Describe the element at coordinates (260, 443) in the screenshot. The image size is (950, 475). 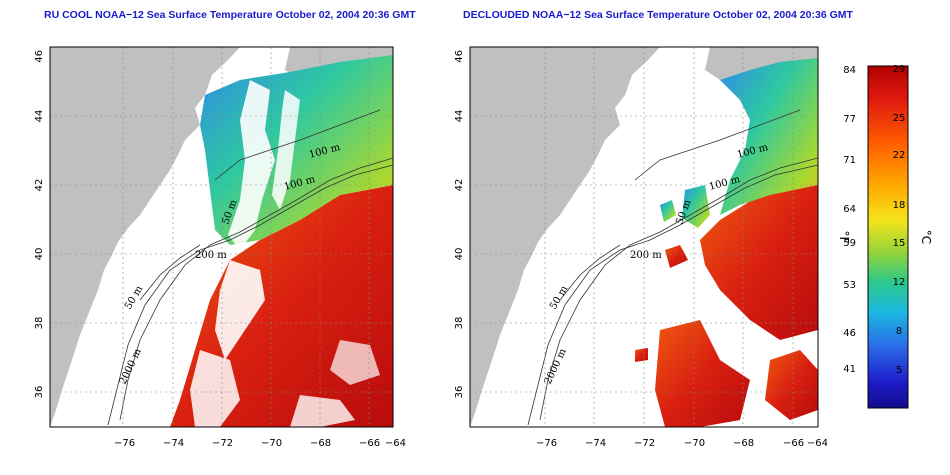
I see `lon-axis-raw: −76 −74 −72 −70 −68 −66 −64` at that location.